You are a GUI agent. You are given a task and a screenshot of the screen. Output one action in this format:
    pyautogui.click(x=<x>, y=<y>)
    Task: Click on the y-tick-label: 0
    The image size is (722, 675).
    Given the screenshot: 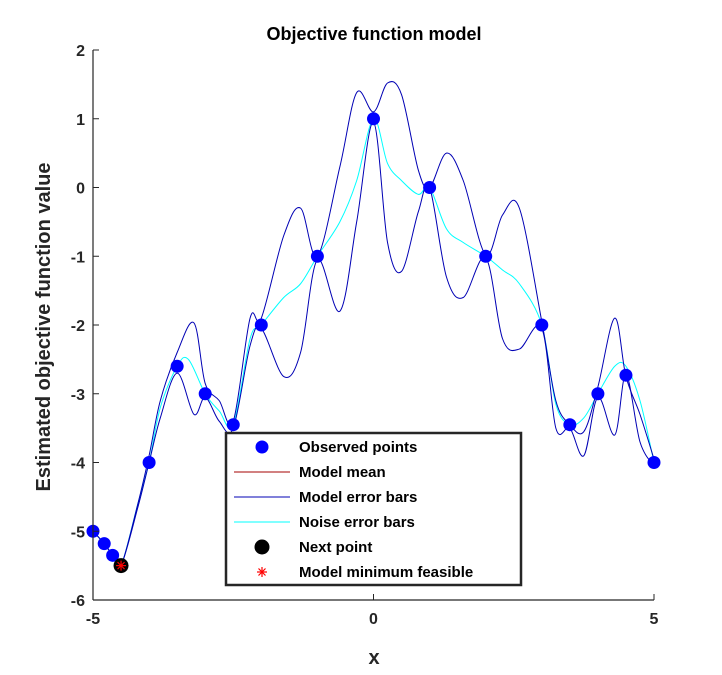 What is the action you would take?
    pyautogui.click(x=80, y=189)
    